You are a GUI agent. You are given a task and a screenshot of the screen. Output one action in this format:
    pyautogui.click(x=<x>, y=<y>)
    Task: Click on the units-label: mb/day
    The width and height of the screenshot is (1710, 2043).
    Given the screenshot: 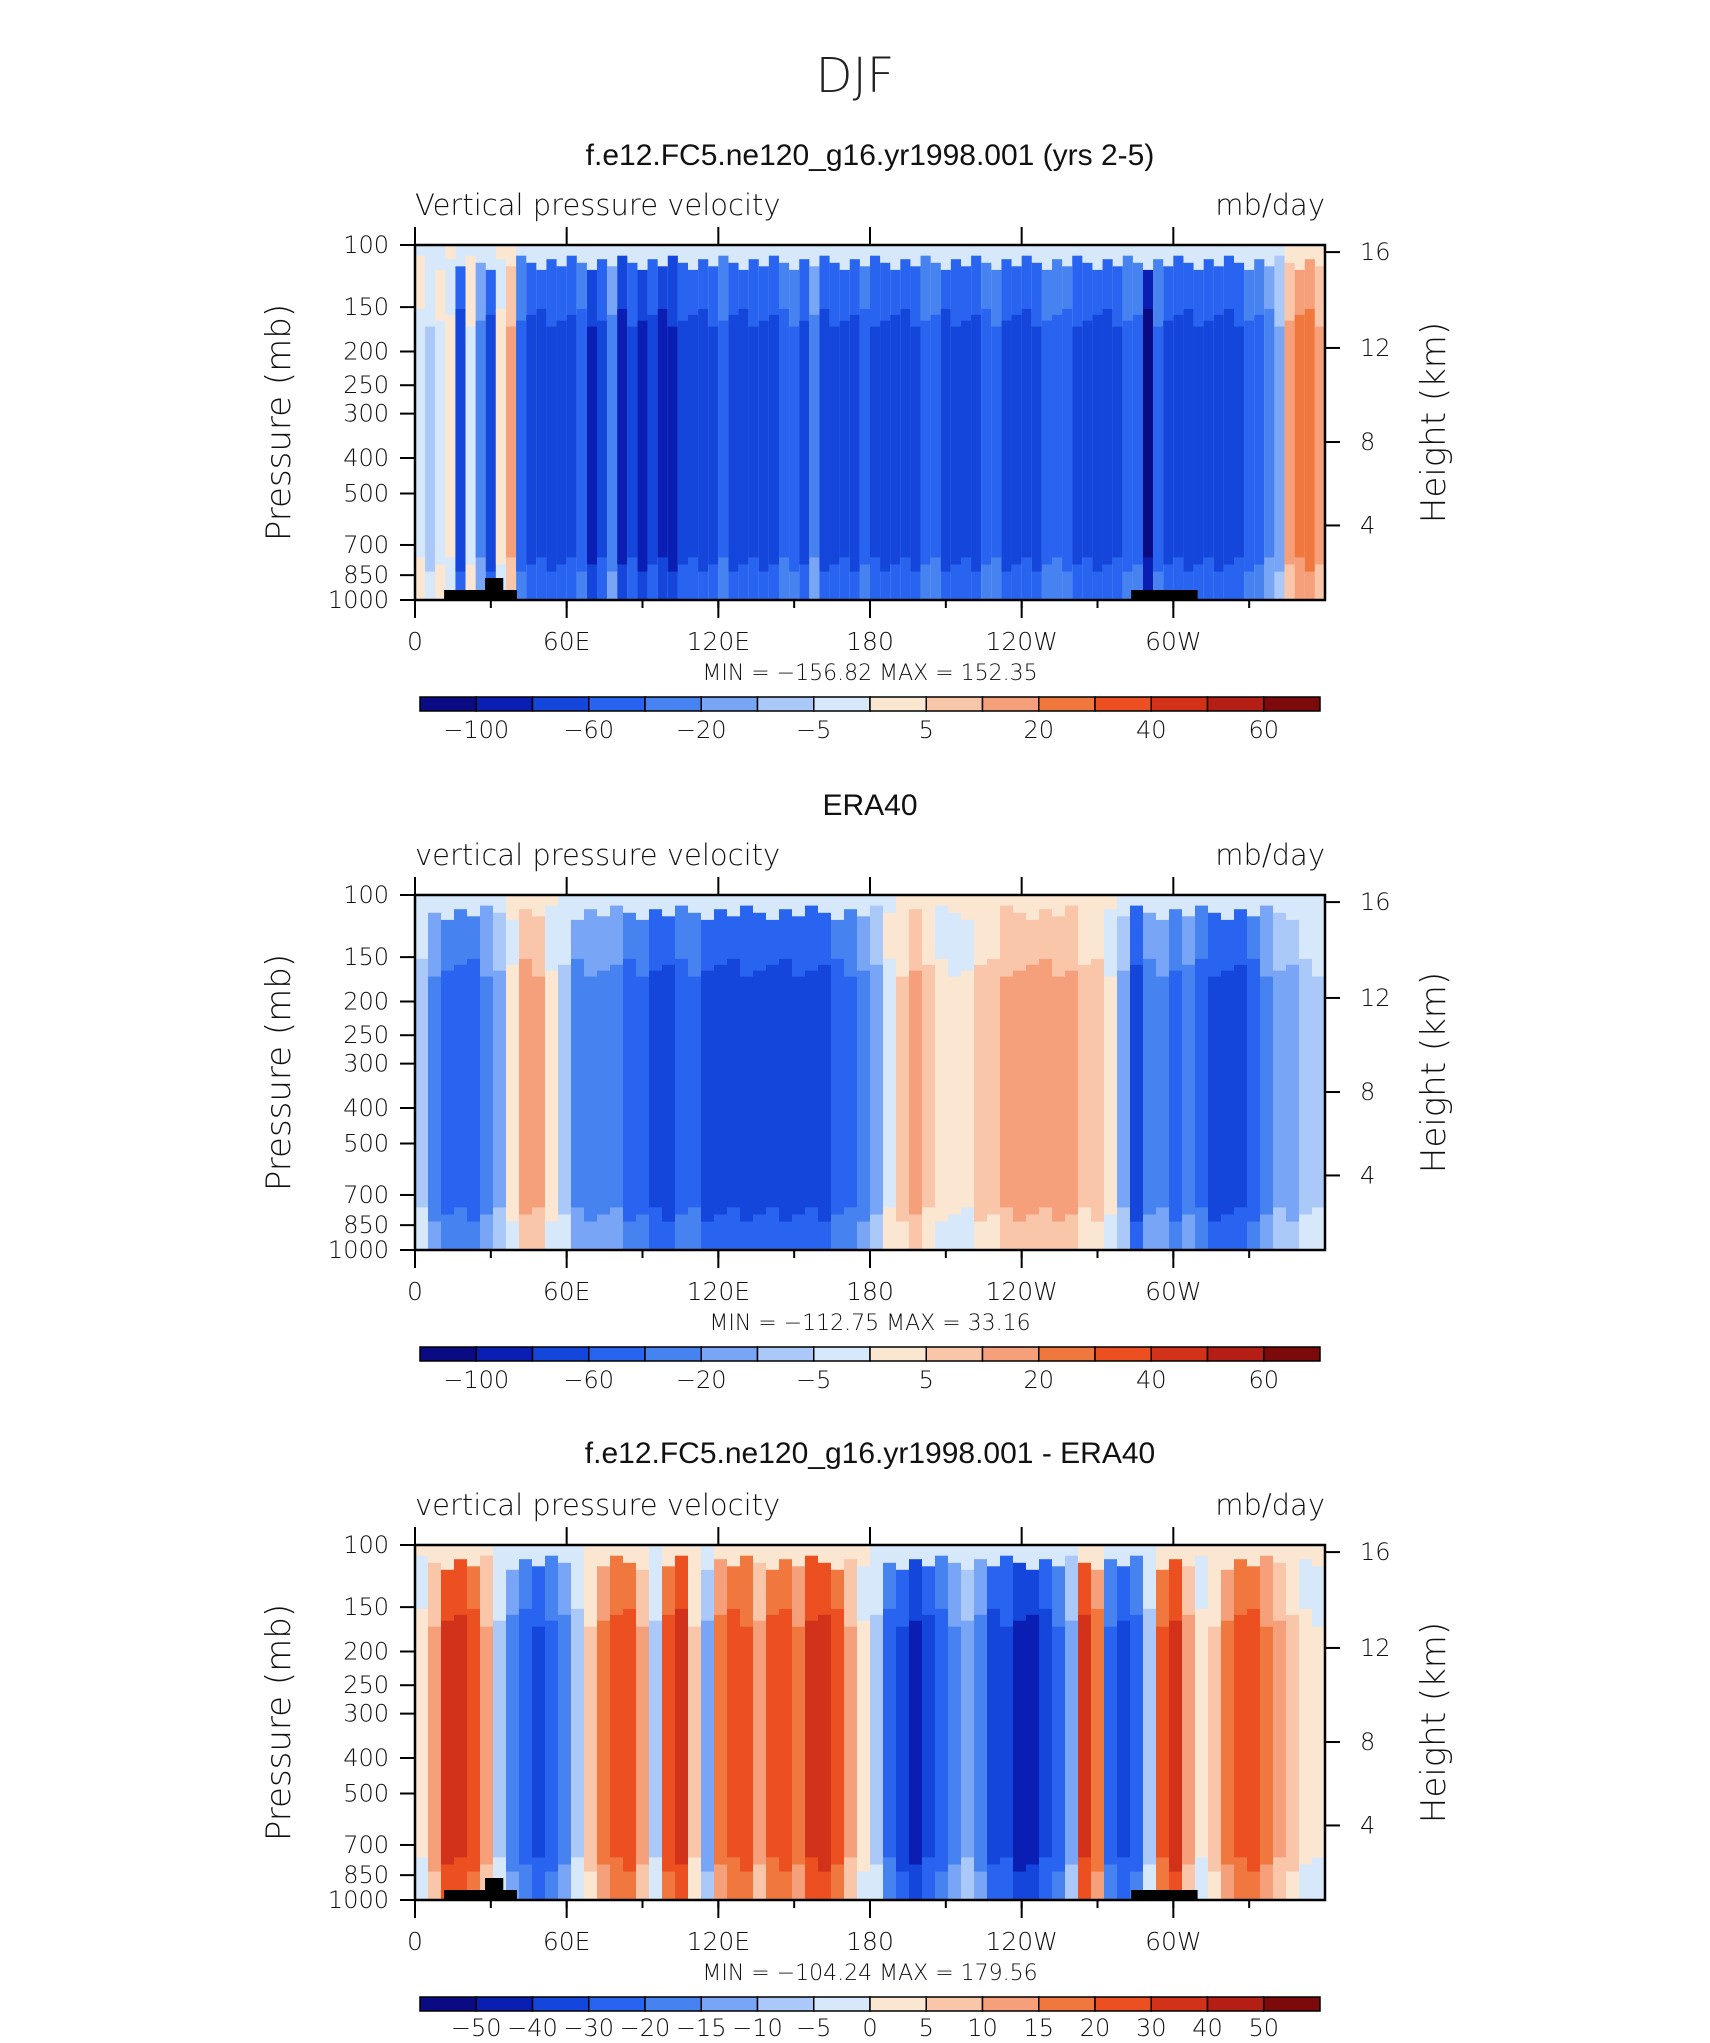 What is the action you would take?
    pyautogui.click(x=1270, y=205)
    